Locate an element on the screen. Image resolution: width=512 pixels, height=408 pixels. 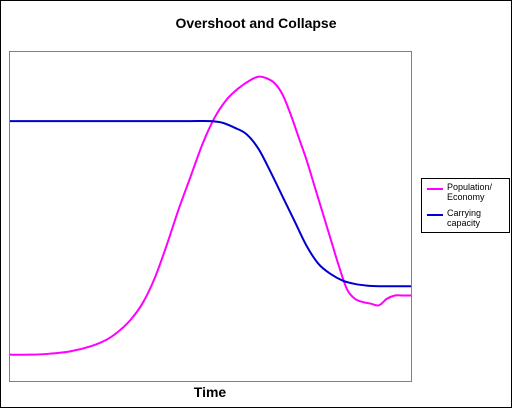
legend-label-carrying-capacity: Carrying capacity is located at coordinates (464, 218).